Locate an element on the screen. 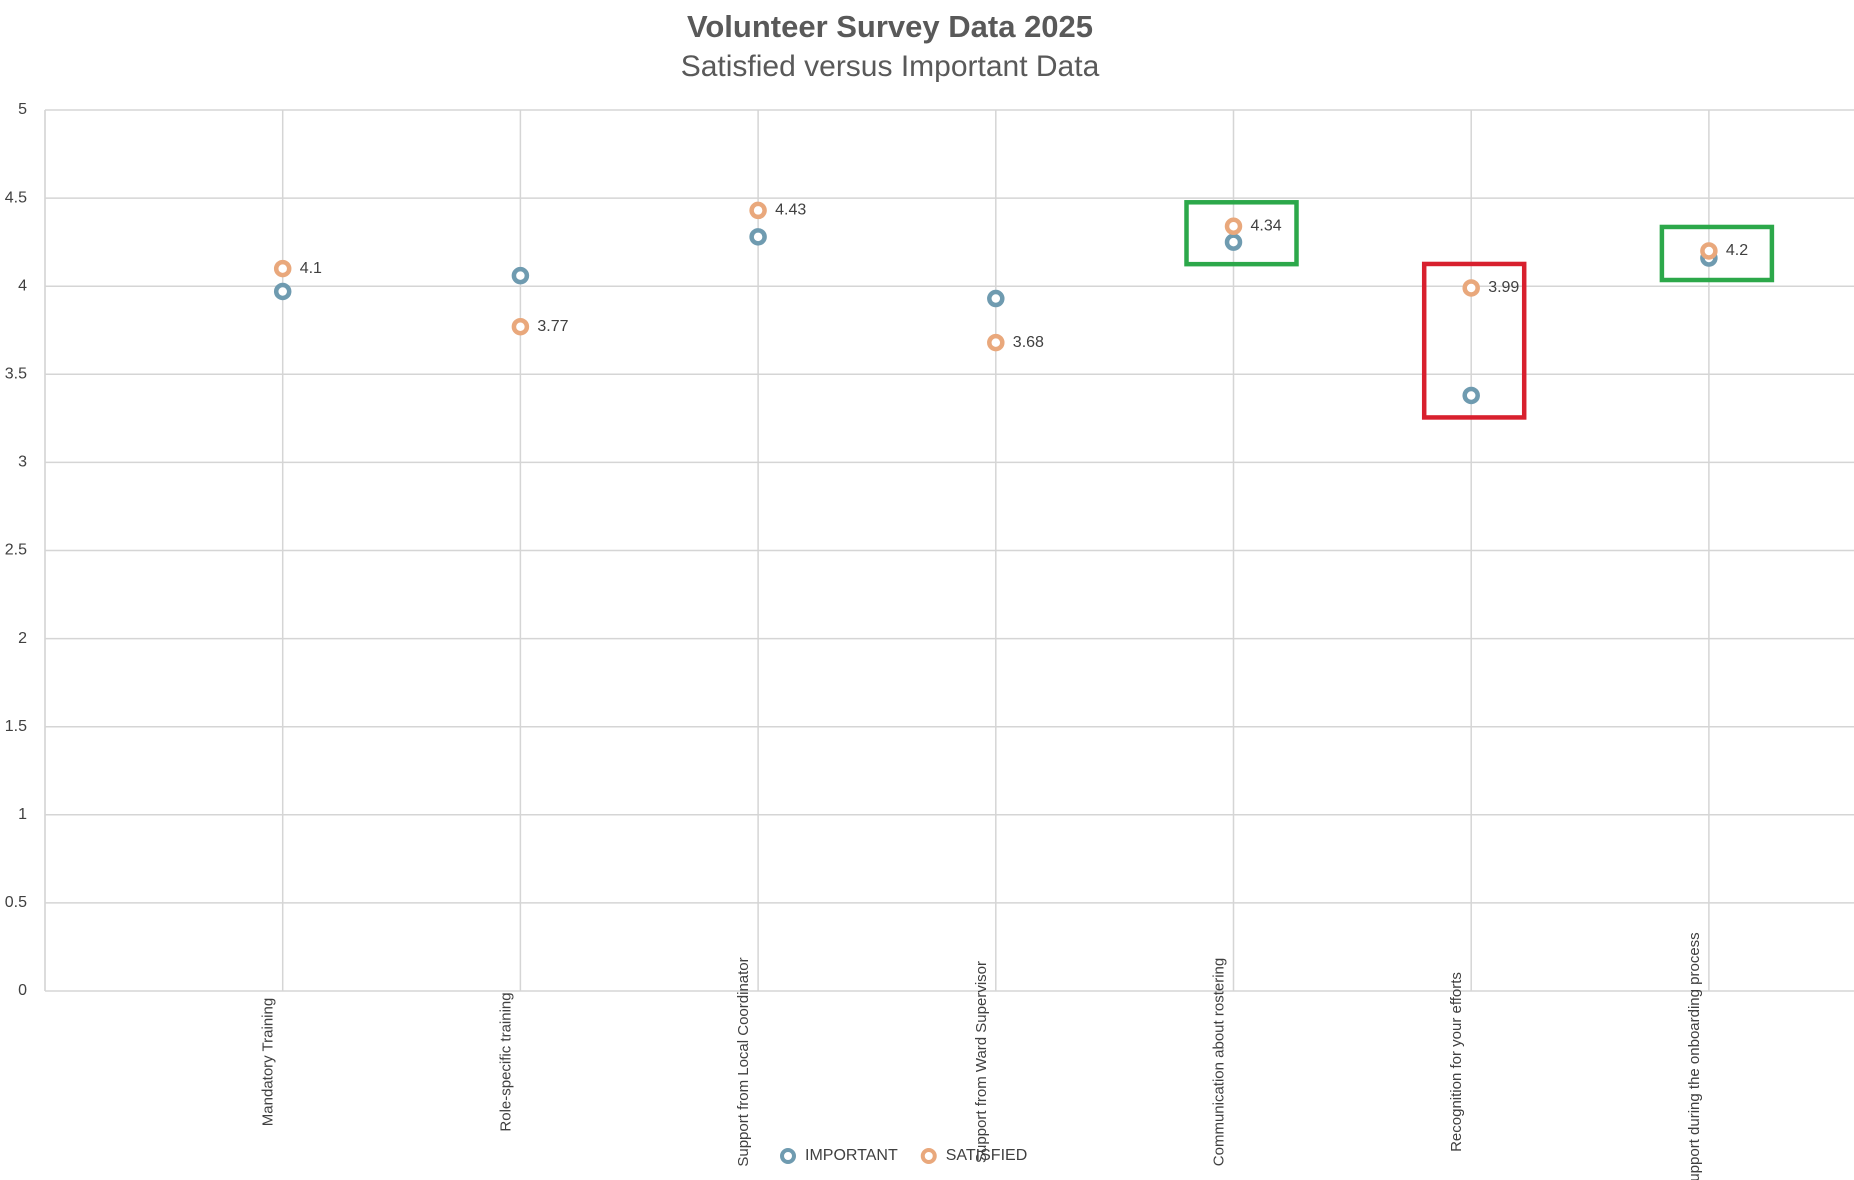 The image size is (1854, 1180). data-label: 4.1 is located at coordinates (311, 268).